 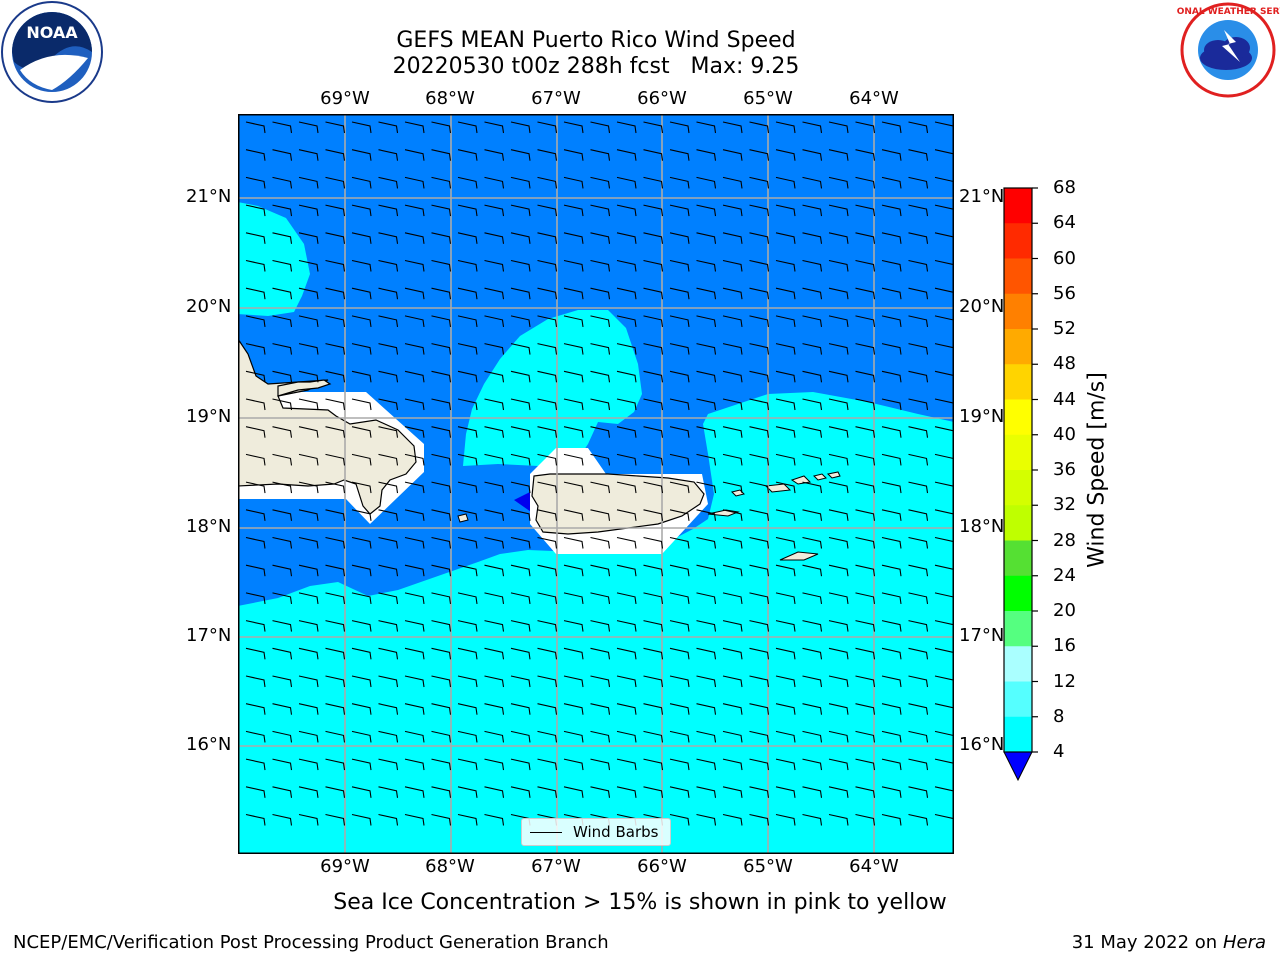 What do you see at coordinates (345, 98) in the screenshot?
I see `lon-label-top: 69°W` at bounding box center [345, 98].